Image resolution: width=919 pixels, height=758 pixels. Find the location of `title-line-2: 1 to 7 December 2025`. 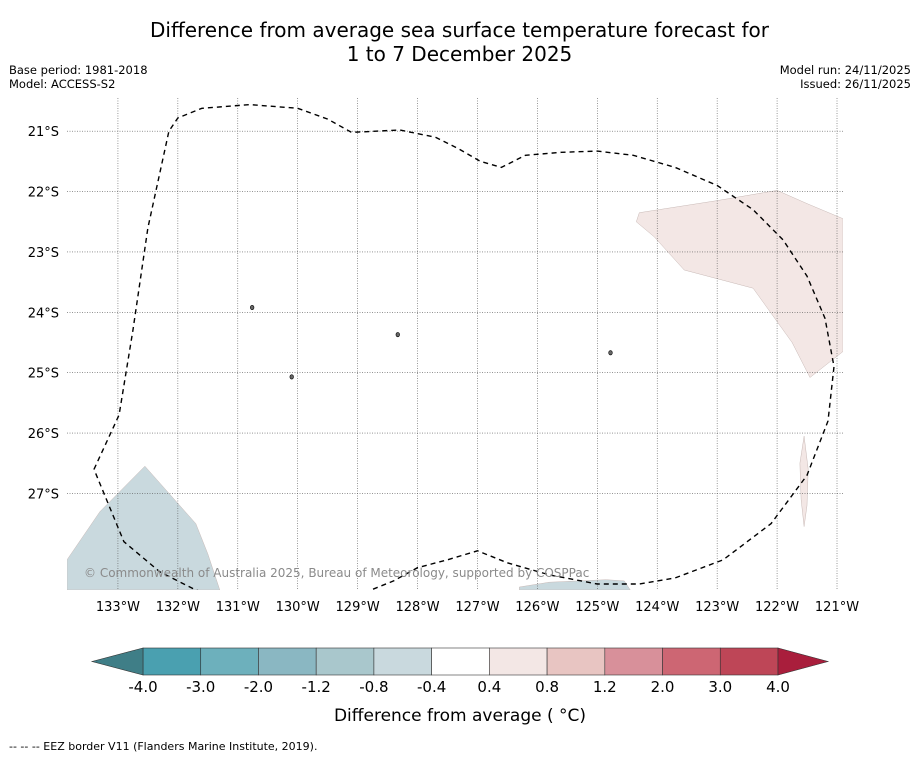

title-line-2: 1 to 7 December 2025 is located at coordinates (459, 54).